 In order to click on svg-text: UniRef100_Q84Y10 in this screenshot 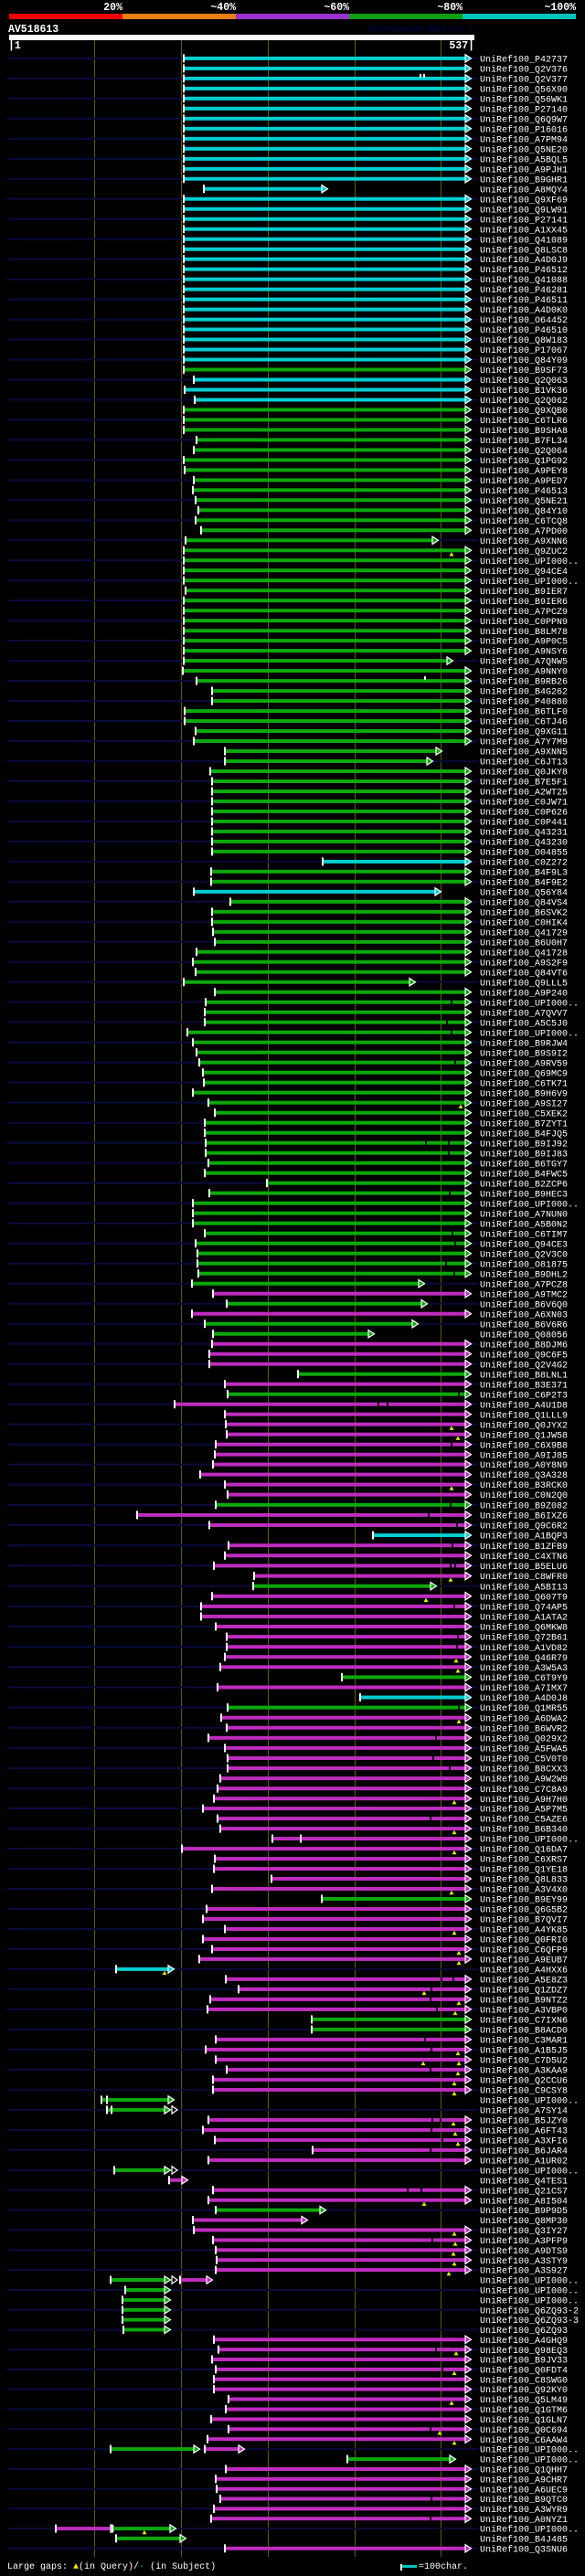, I will do `click(524, 511)`.